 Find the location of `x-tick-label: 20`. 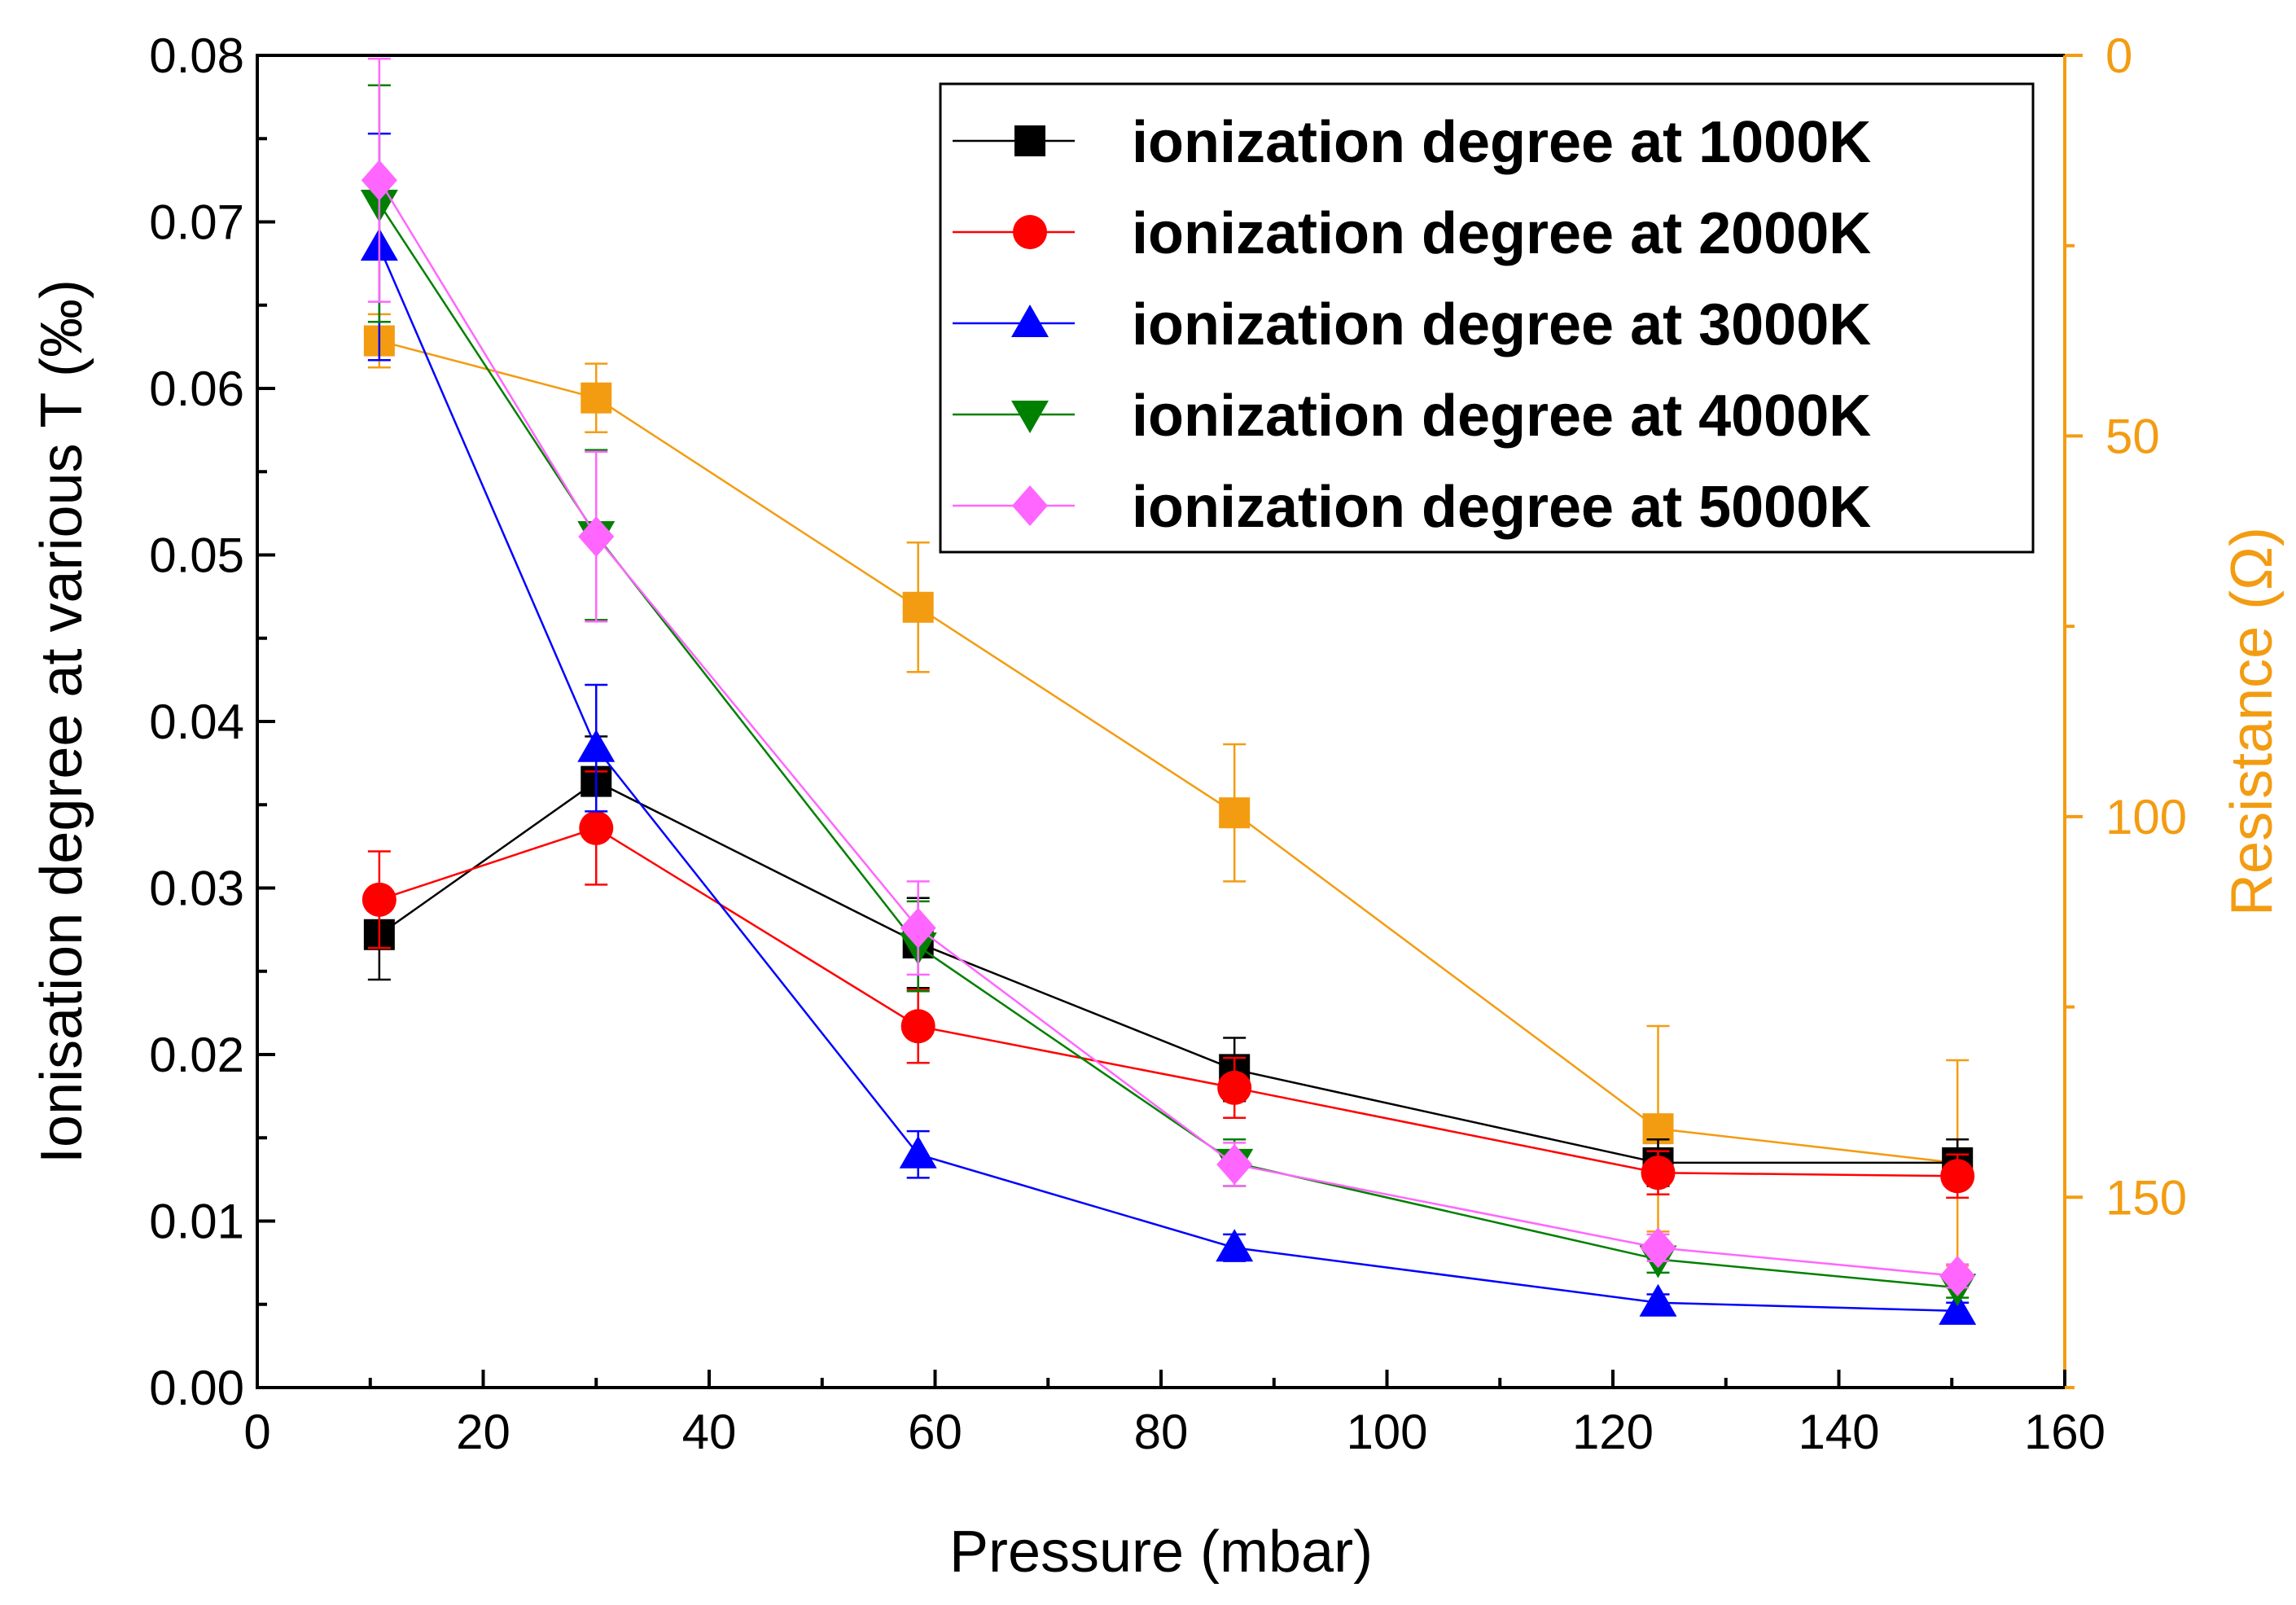

x-tick-label: 20 is located at coordinates (483, 1432).